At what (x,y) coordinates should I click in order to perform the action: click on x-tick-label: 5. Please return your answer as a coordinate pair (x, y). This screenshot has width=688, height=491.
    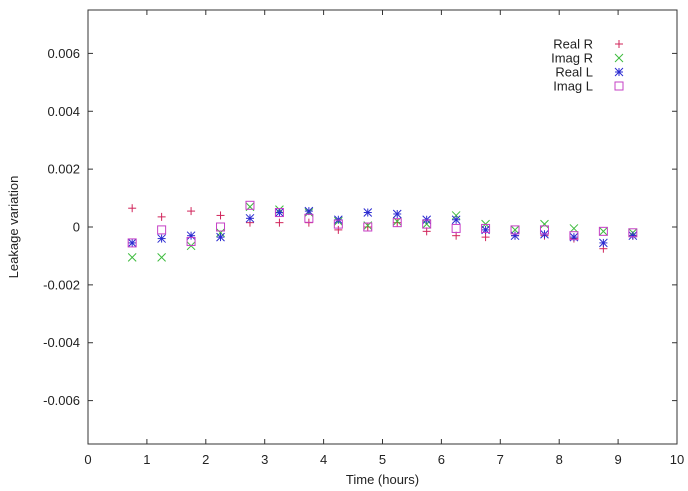
    Looking at the image, I should click on (382, 459).